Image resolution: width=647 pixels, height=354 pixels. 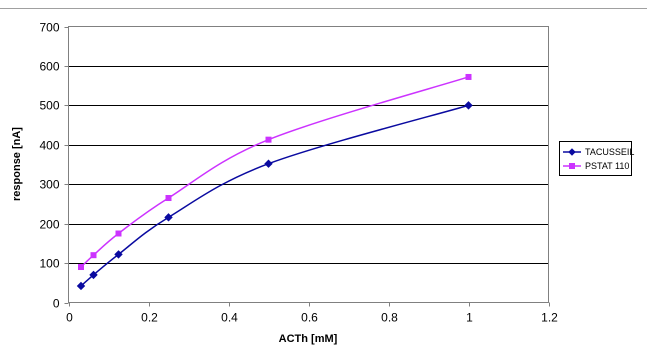 I want to click on y-tick-label: 700, so click(x=49, y=28).